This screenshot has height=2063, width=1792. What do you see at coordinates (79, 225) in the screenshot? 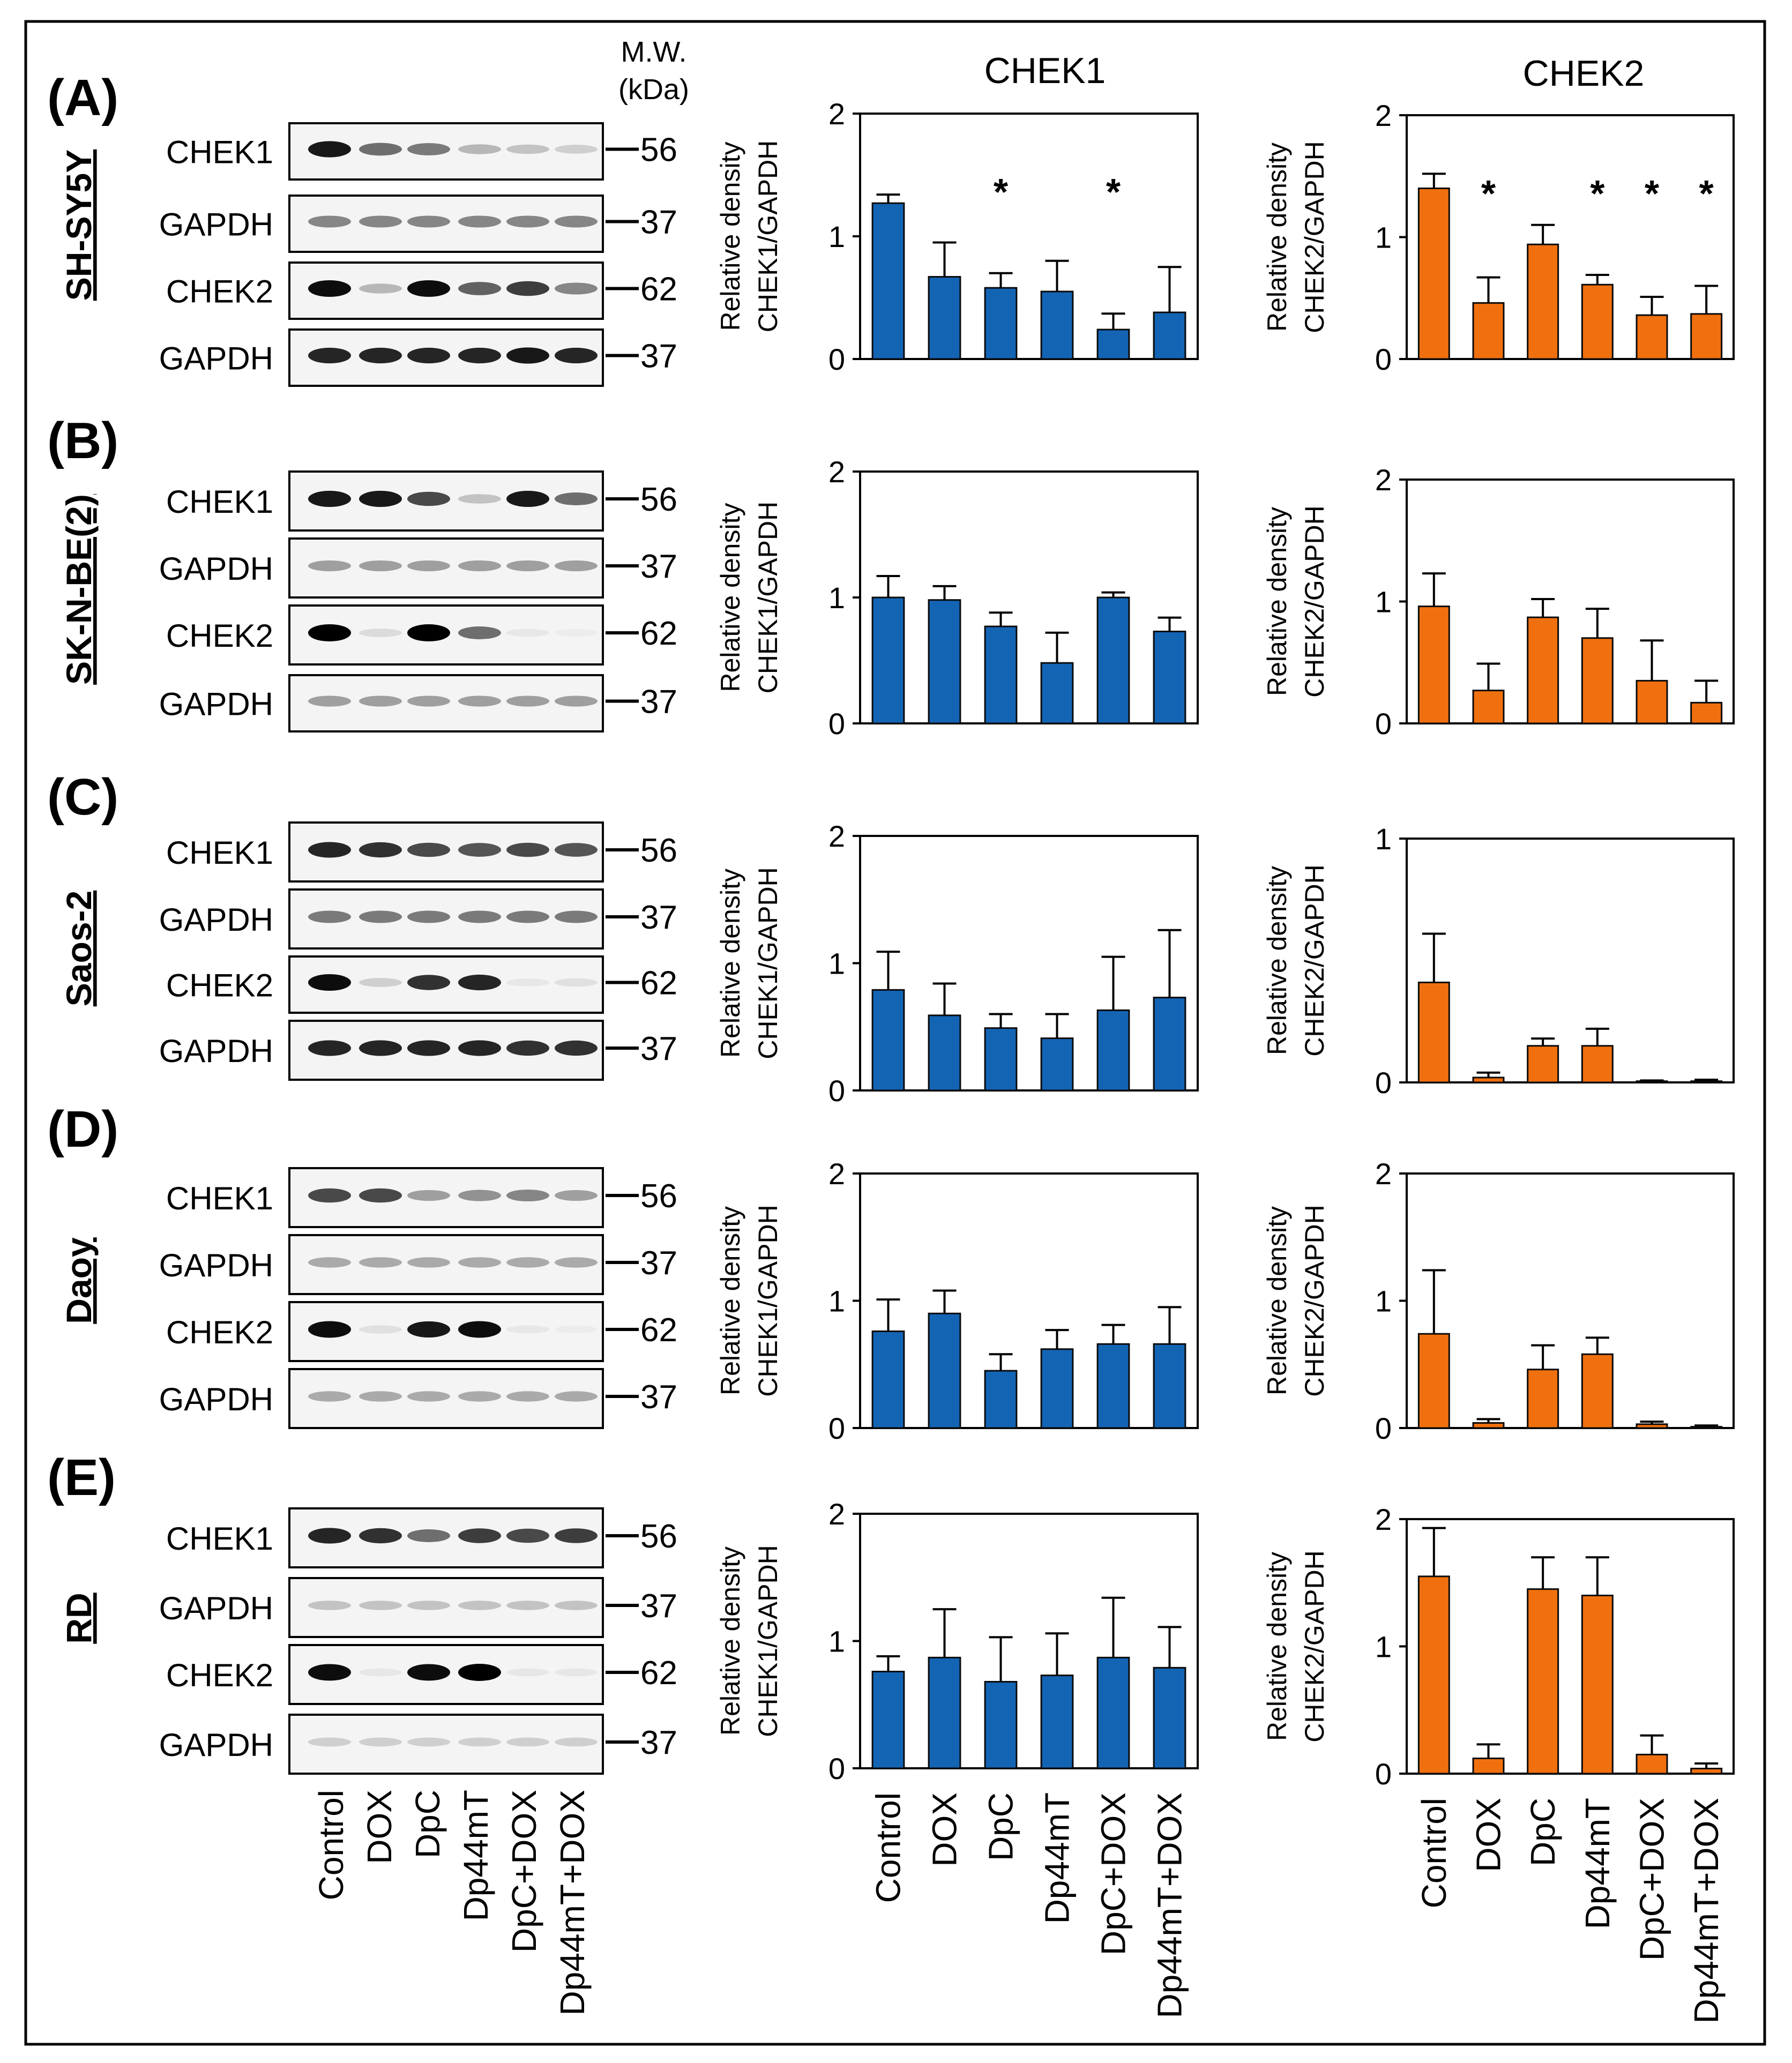
I see `cell-line-label: SH-SY5Y` at bounding box center [79, 225].